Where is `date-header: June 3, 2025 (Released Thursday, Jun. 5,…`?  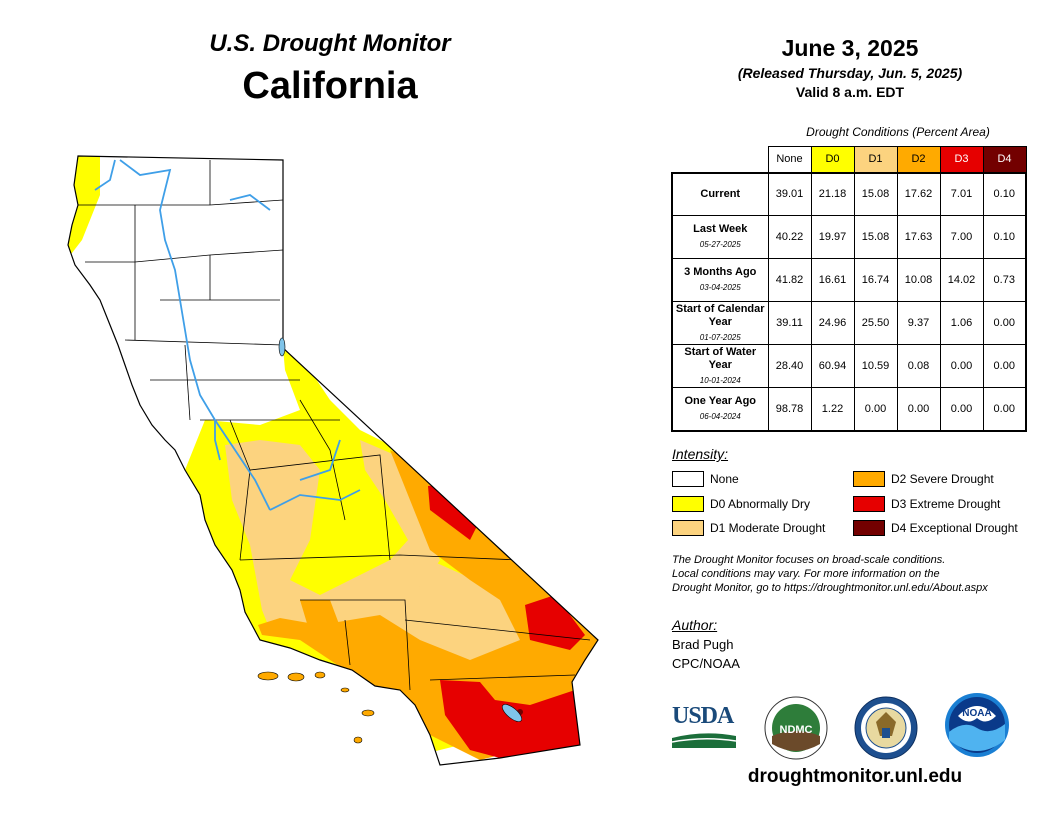
date-header: June 3, 2025 (Released Thursday, Jun. 5,… is located at coordinates (850, 67).